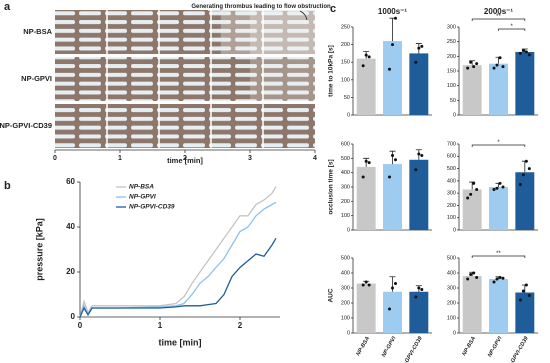 Image resolution: width=550 pixels, height=363 pixels. Describe the element at coordinates (315, 158) in the screenshot. I see `x-tick-label: 4` at that location.